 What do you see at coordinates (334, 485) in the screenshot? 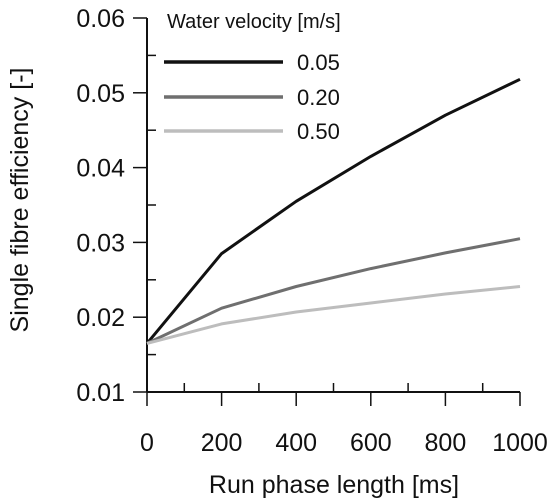
I see `x-axis-title: Run phase length [ms]` at bounding box center [334, 485].